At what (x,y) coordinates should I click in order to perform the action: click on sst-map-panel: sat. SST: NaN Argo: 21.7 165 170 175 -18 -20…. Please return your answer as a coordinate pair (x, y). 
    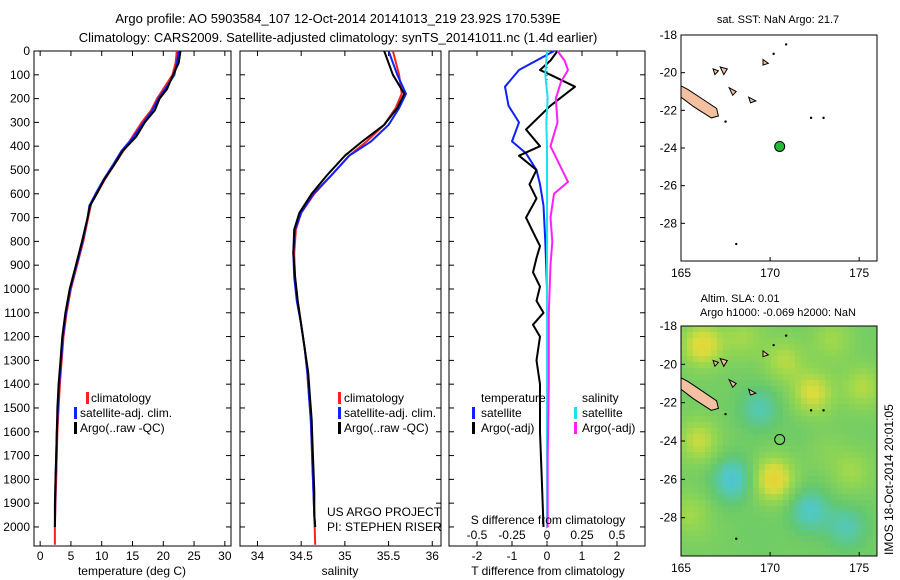
    Looking at the image, I should click on (769, 147).